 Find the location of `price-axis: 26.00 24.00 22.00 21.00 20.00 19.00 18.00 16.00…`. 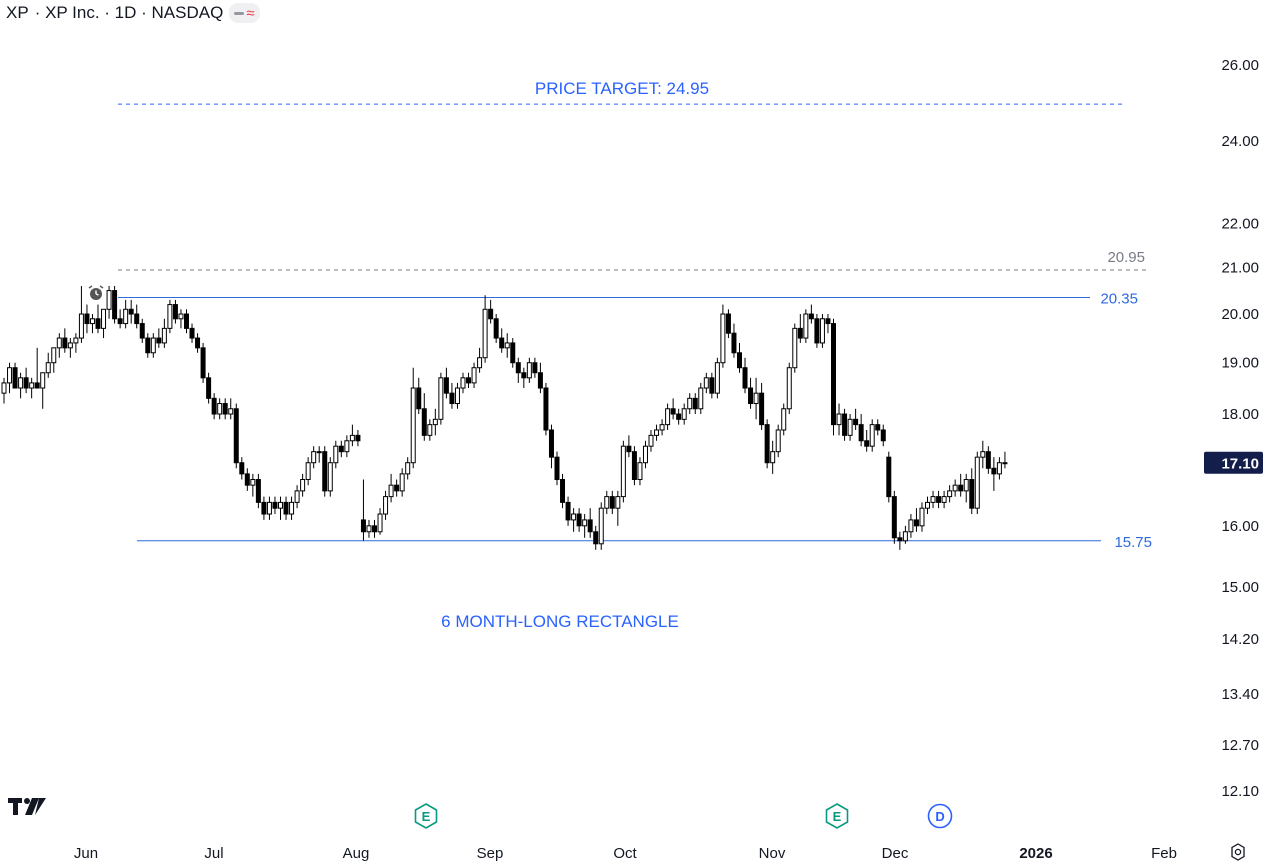

price-axis: 26.00 24.00 22.00 21.00 20.00 19.00 18.00 16.00… is located at coordinates (1233, 428).